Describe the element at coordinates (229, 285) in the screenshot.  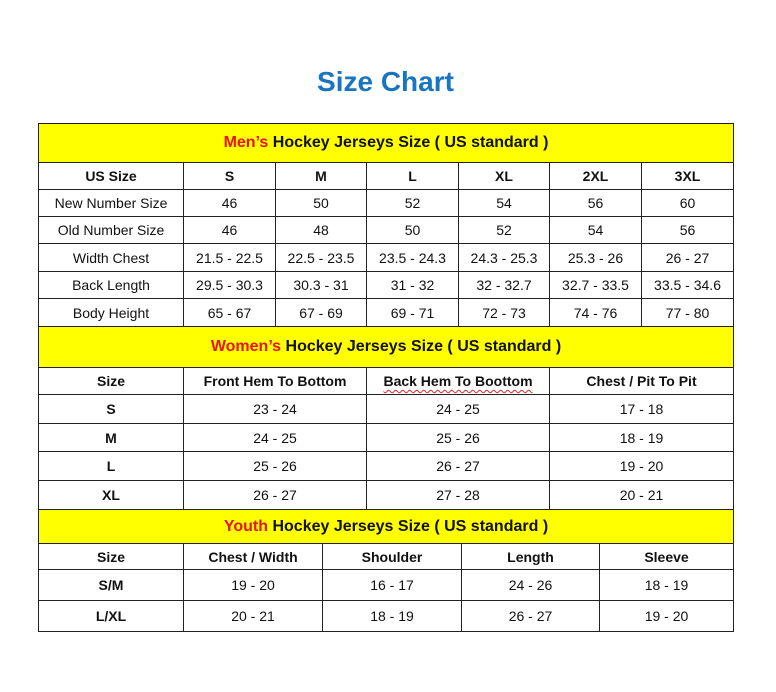
I see `table-cell: 29.5 - 30.3` at that location.